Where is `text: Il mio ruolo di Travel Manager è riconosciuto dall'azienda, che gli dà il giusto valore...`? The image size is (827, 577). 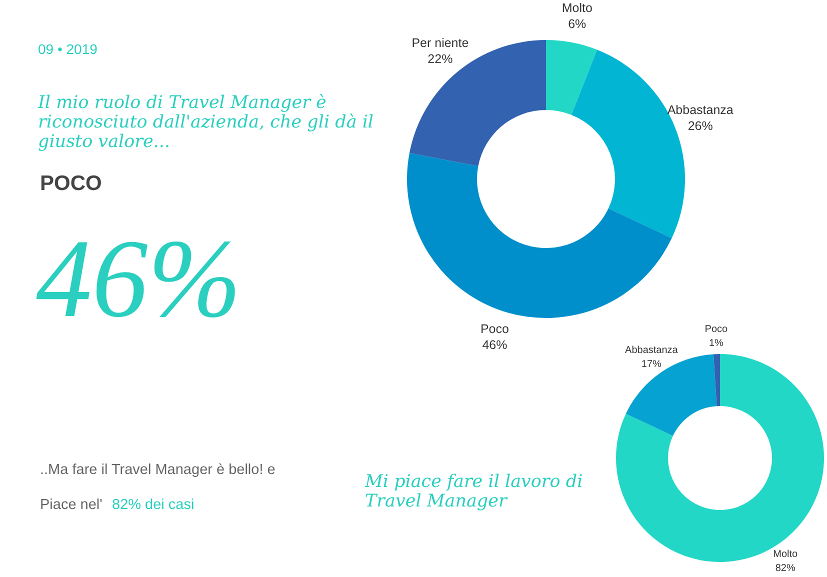 text: Il mio ruolo di Travel Manager è riconosciuto dall'azienda, che gli dà il giusto valore... is located at coordinates (205, 122).